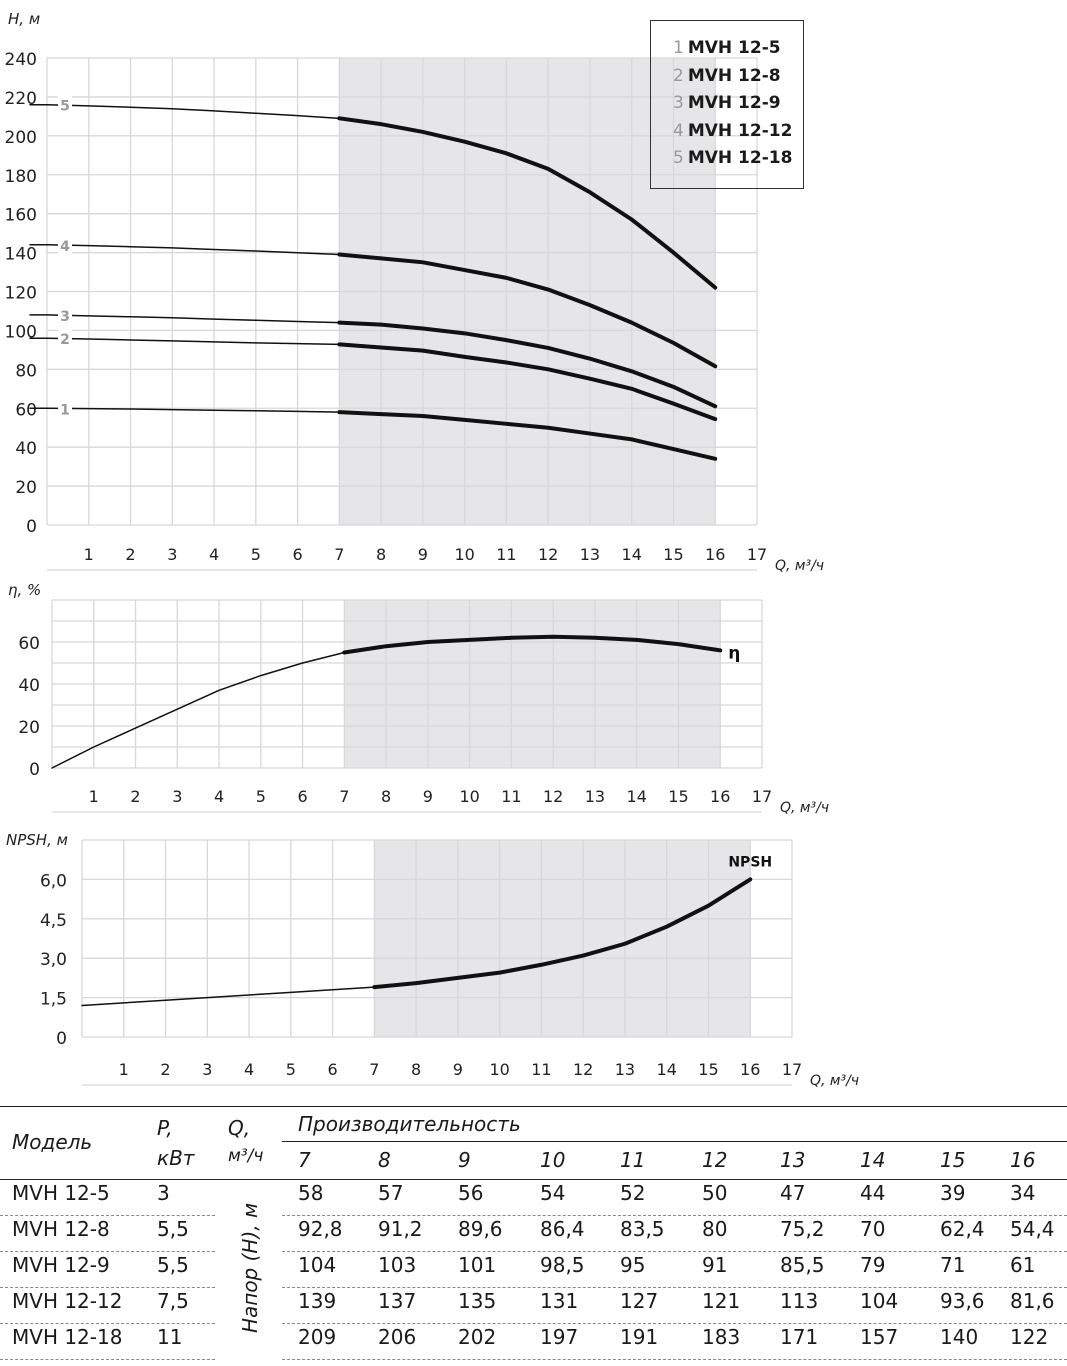  Describe the element at coordinates (1023, 1193) in the screenshot. I see `cell-head: 34` at that location.